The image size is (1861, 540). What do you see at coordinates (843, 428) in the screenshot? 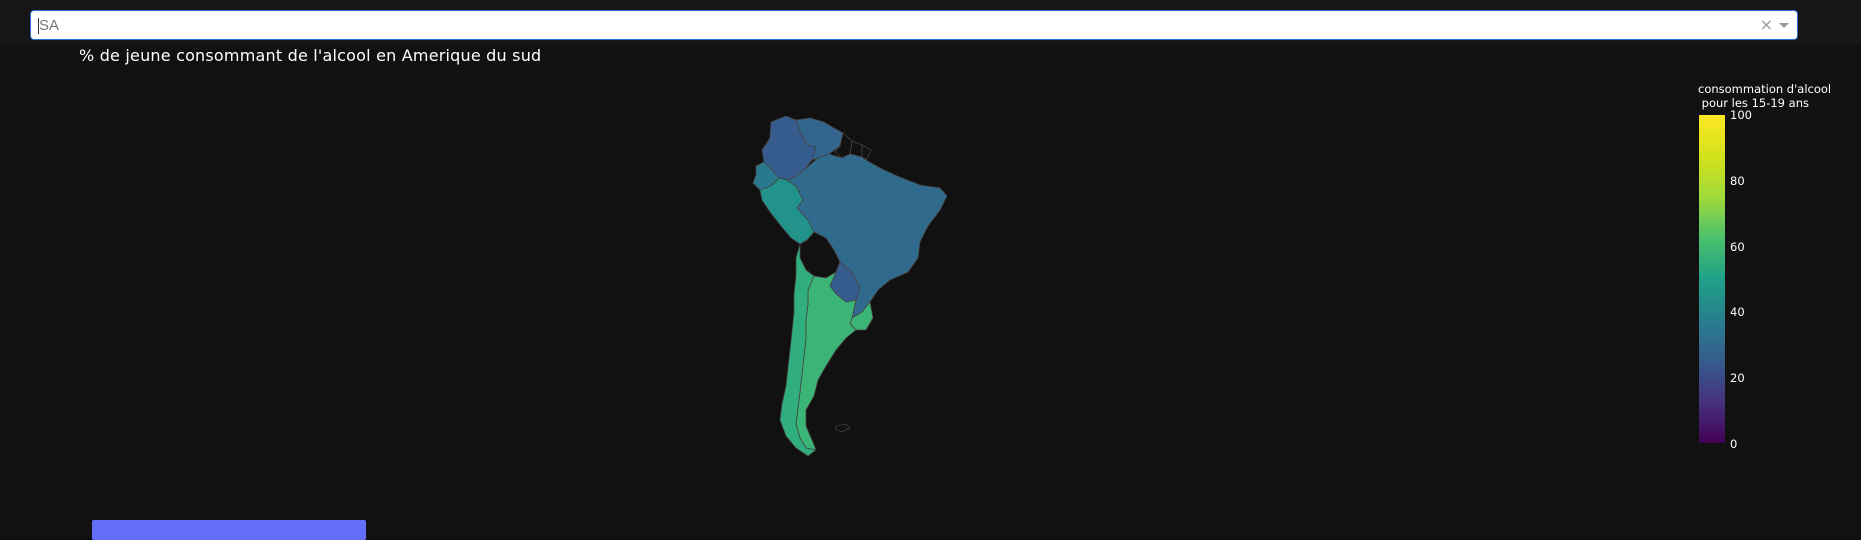
I see `region-falkland-islands` at bounding box center [843, 428].